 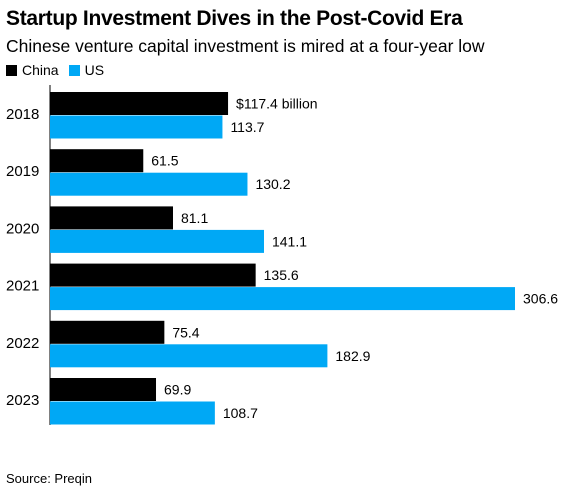 I want to click on category-label-2022: 2022, so click(x=22, y=343).